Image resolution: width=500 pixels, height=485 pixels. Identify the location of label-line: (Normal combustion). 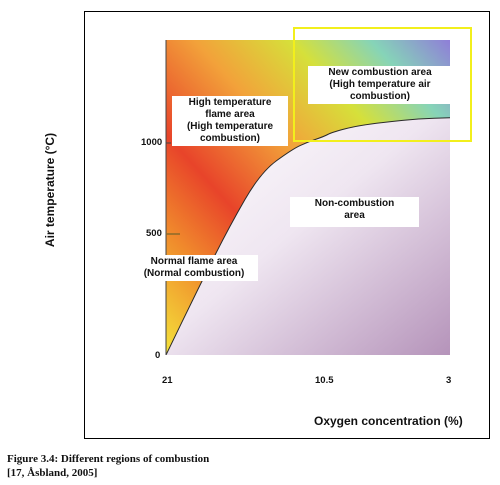
(194, 273).